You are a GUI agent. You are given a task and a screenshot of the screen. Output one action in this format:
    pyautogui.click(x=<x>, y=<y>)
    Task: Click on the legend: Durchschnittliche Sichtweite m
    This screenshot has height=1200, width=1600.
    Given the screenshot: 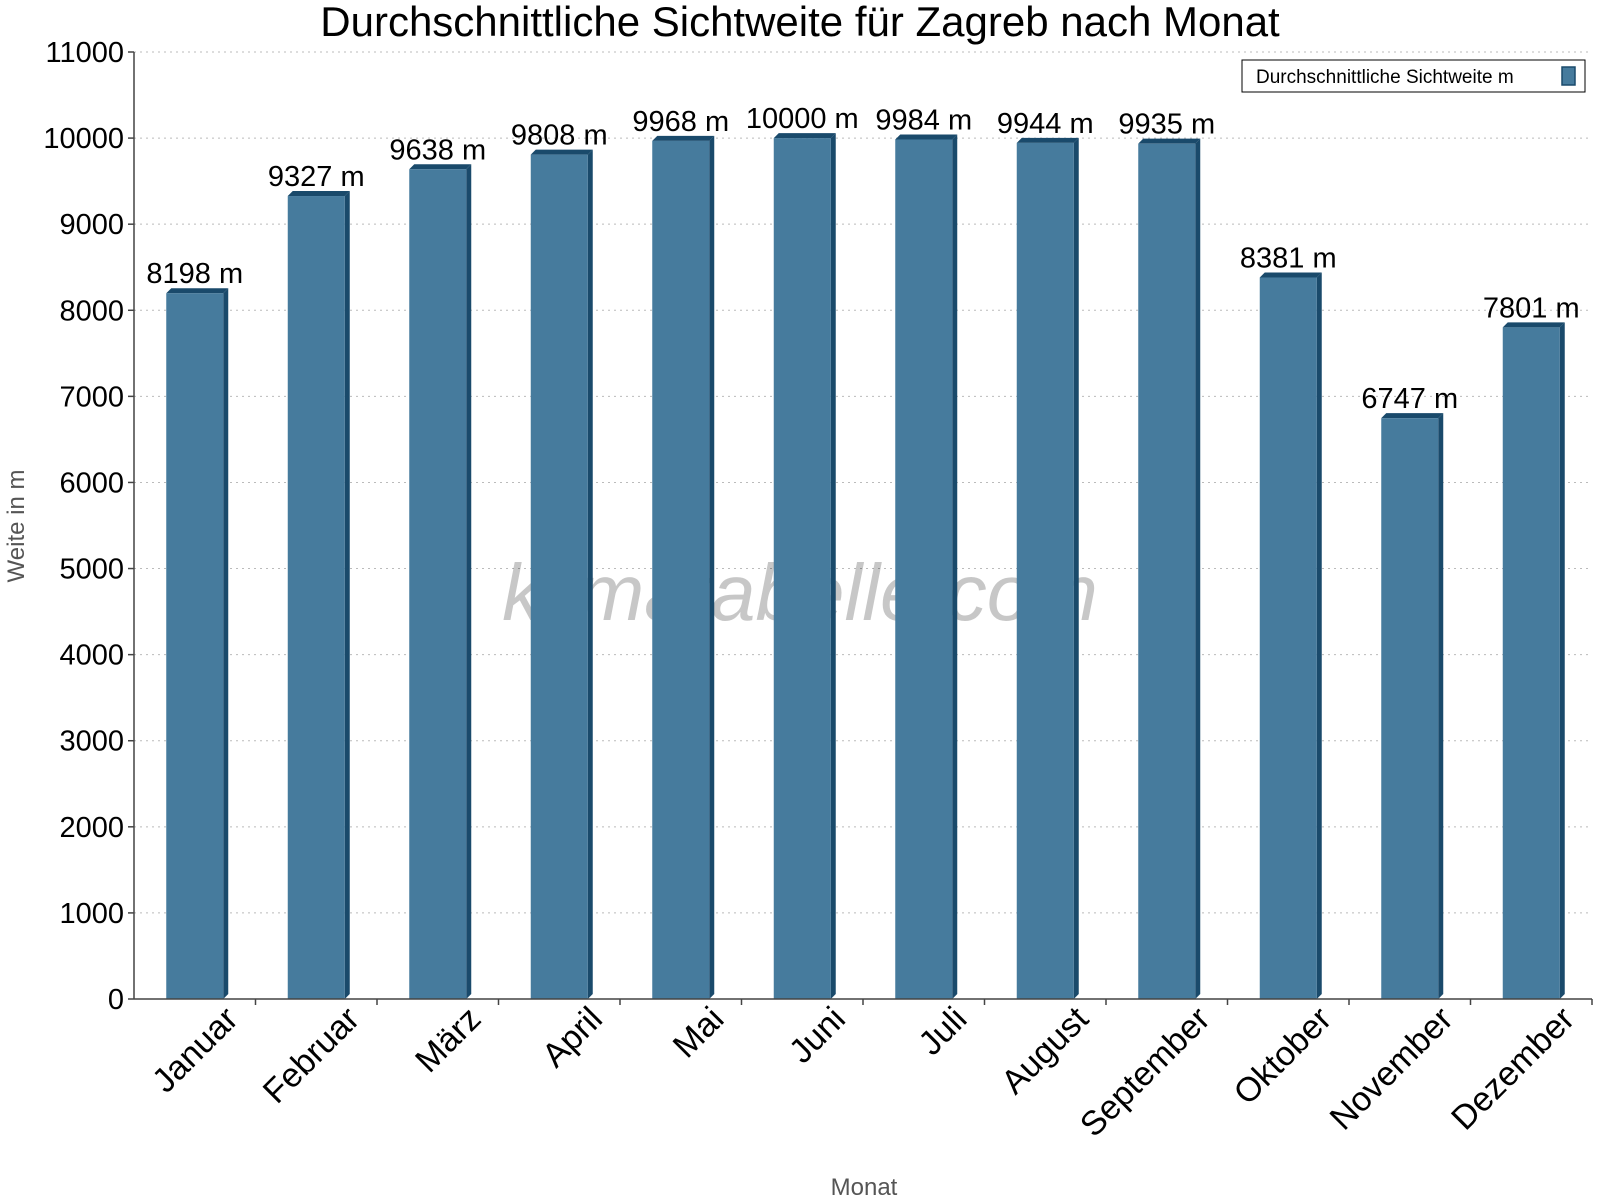 What is the action you would take?
    pyautogui.click(x=1413, y=76)
    